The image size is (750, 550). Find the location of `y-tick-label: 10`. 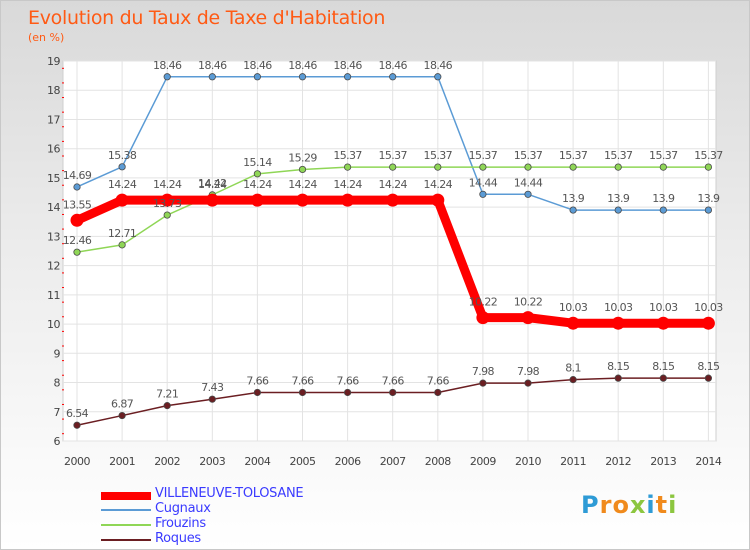

y-tick-label: 10 is located at coordinates (53, 324).